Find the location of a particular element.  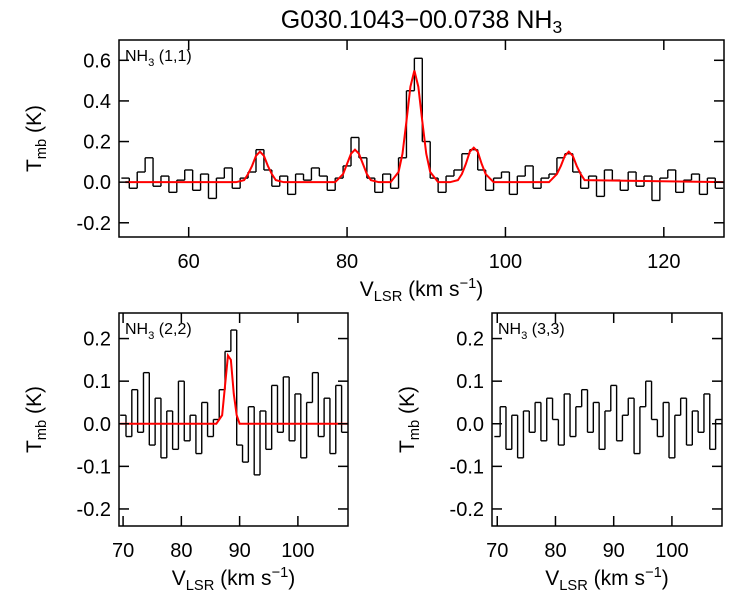

panel-annotation: NH3 (2,2) is located at coordinates (158, 331).